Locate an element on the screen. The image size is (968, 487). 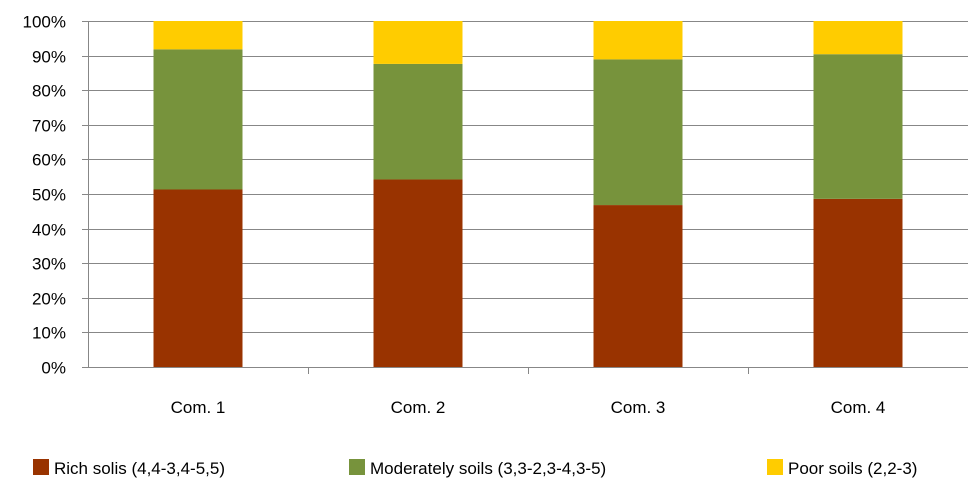
y-tick-label: 70% is located at coordinates (49, 126).